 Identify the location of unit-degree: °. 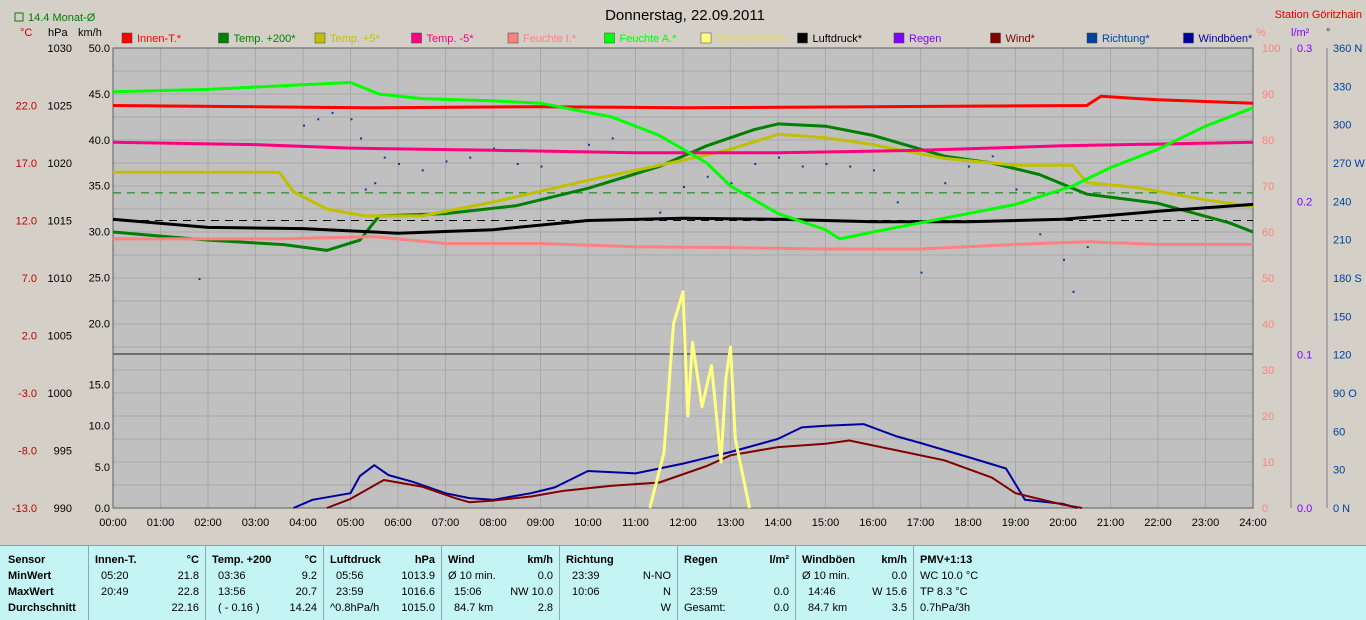
(1328, 33).